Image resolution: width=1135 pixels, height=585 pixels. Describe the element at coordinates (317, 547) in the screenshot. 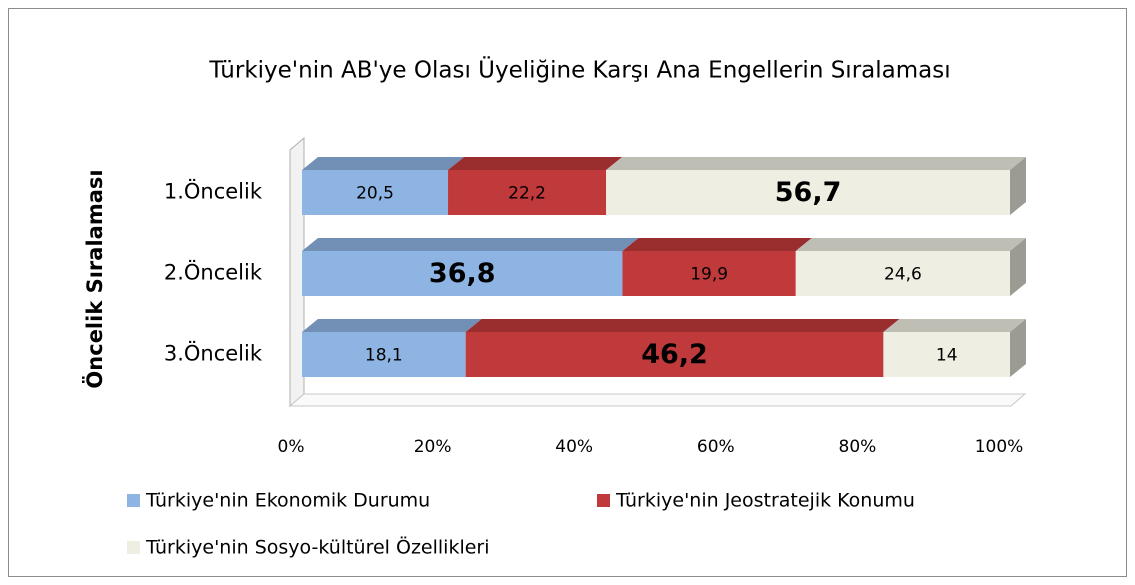

I see `legend-label: Türkiye'nin Sosyo-kültürel Özellikleri` at that location.